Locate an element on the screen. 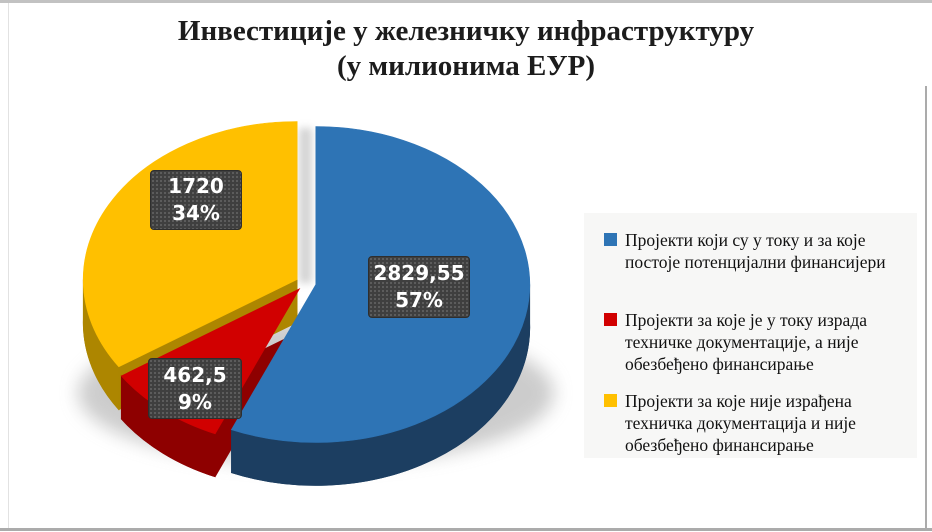 This screenshot has height=532, width=932. frame-border-right is located at coordinates (926, 308).